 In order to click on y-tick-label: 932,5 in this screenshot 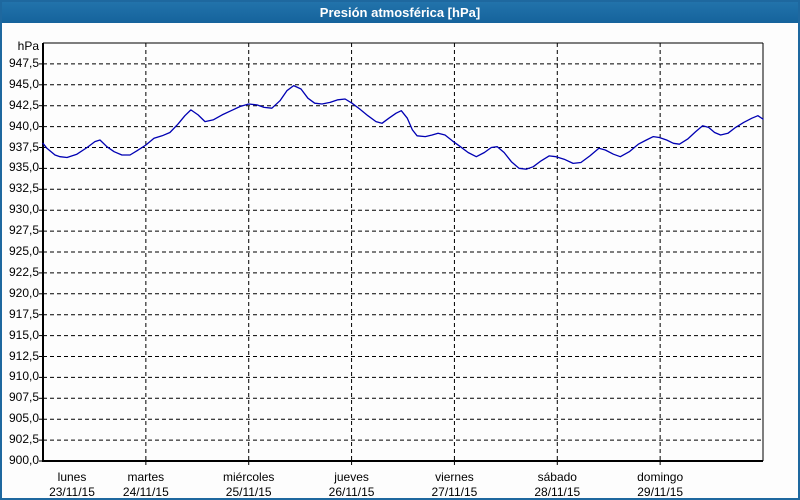, I will do `click(23, 188)`.